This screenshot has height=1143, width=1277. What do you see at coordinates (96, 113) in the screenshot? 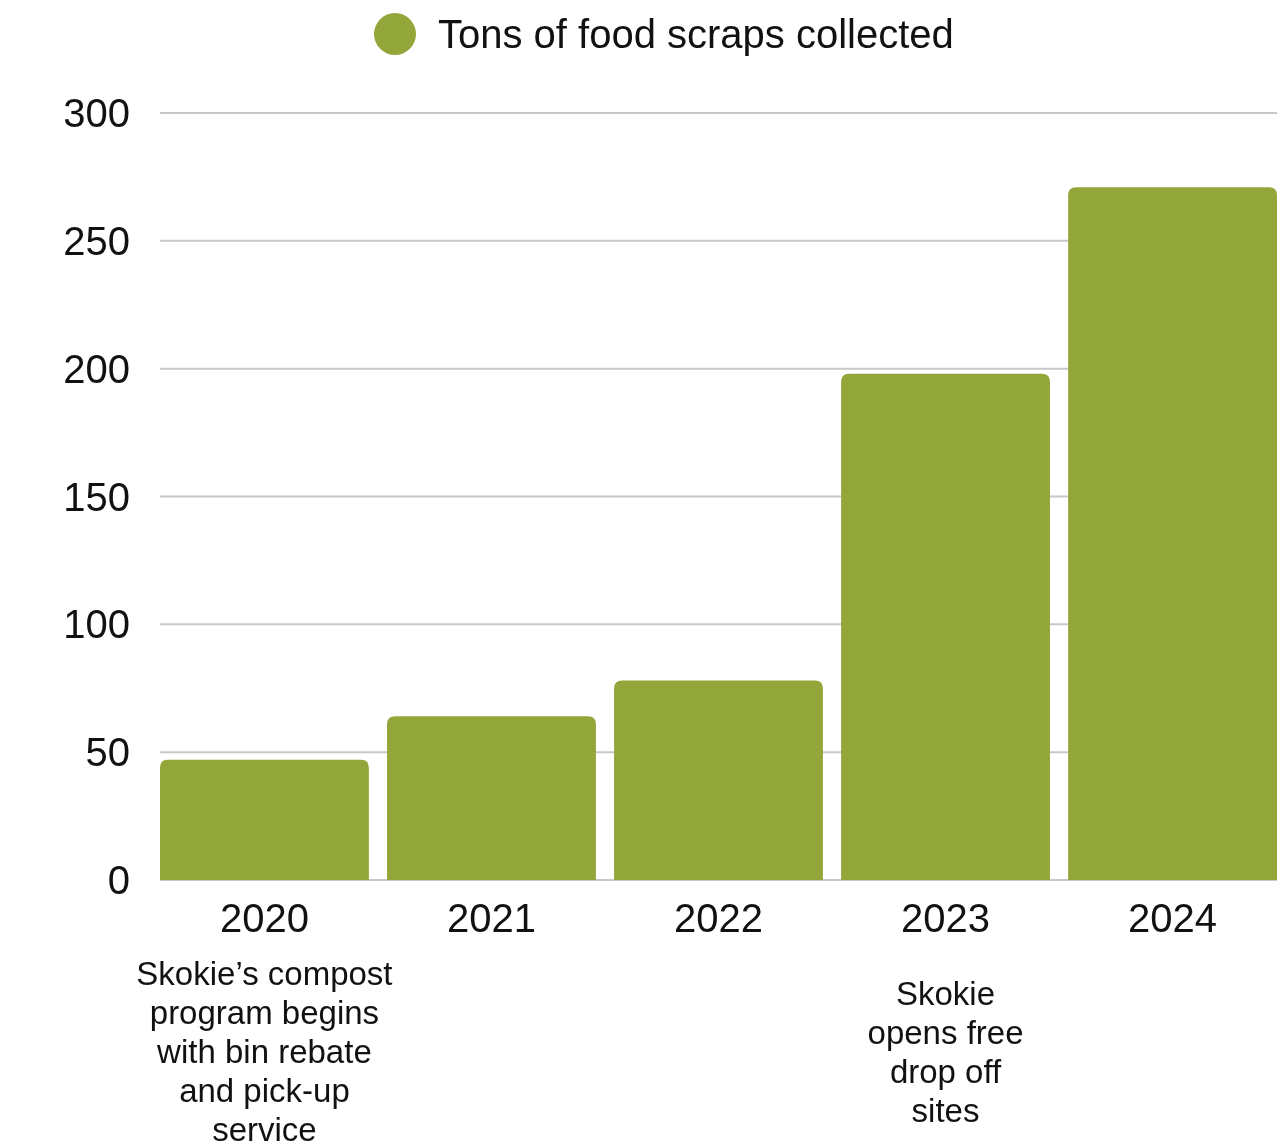
I see `y-tick-label: 300` at bounding box center [96, 113].